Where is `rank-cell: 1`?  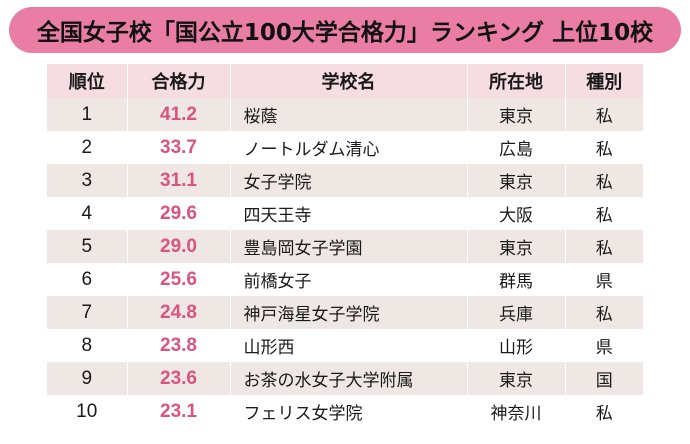
rank-cell: 1 is located at coordinates (87, 114).